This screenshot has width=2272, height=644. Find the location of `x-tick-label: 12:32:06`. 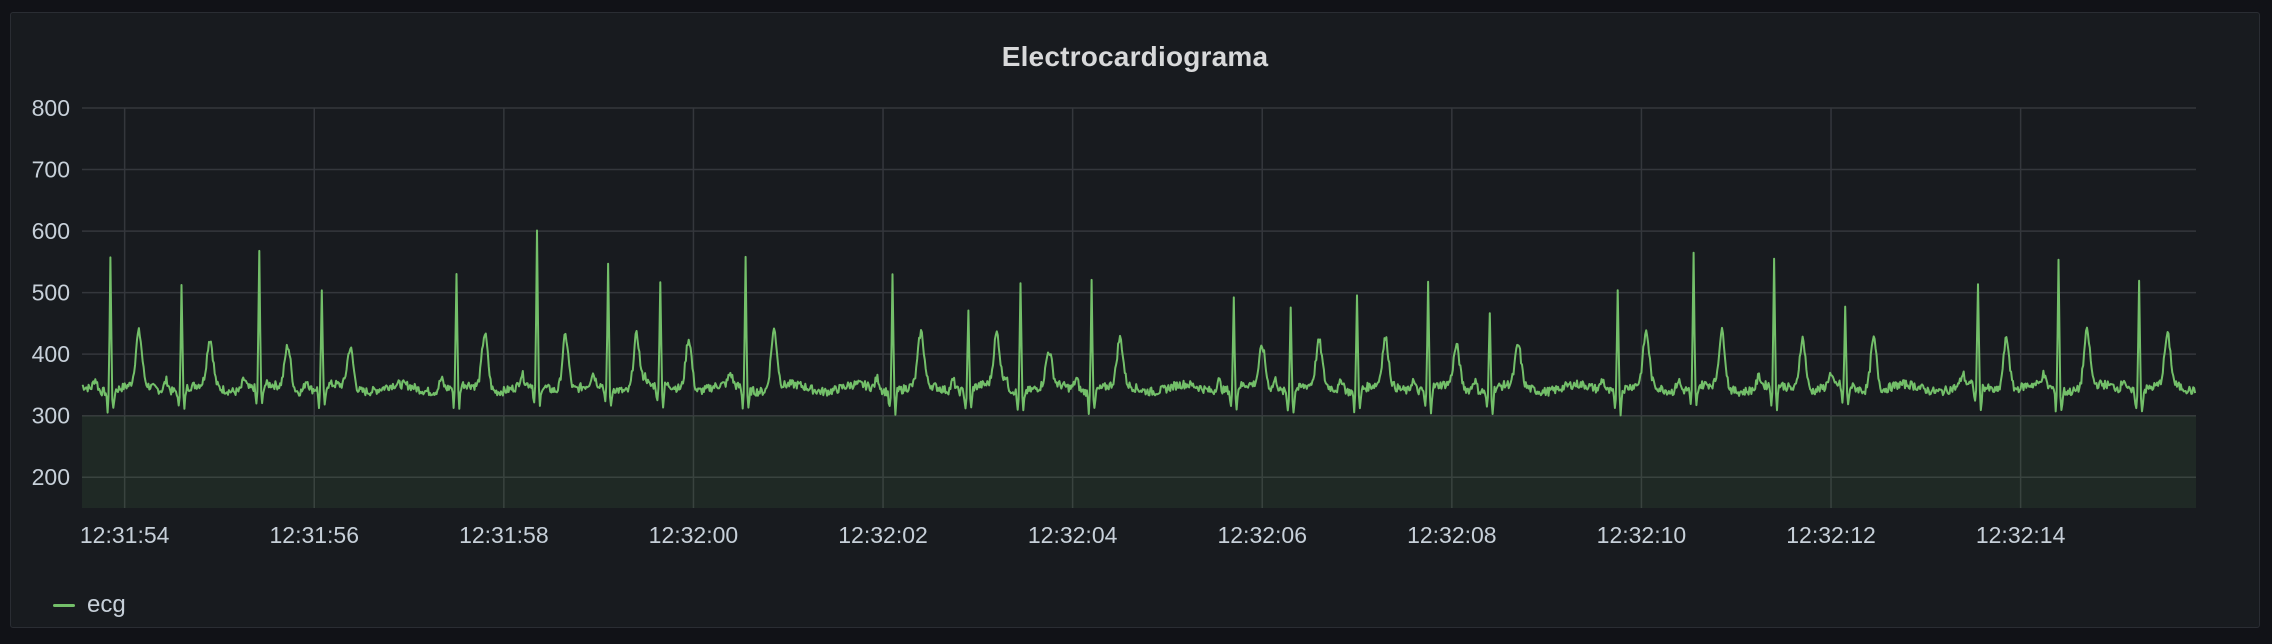

x-tick-label: 12:32:06 is located at coordinates (1262, 535).